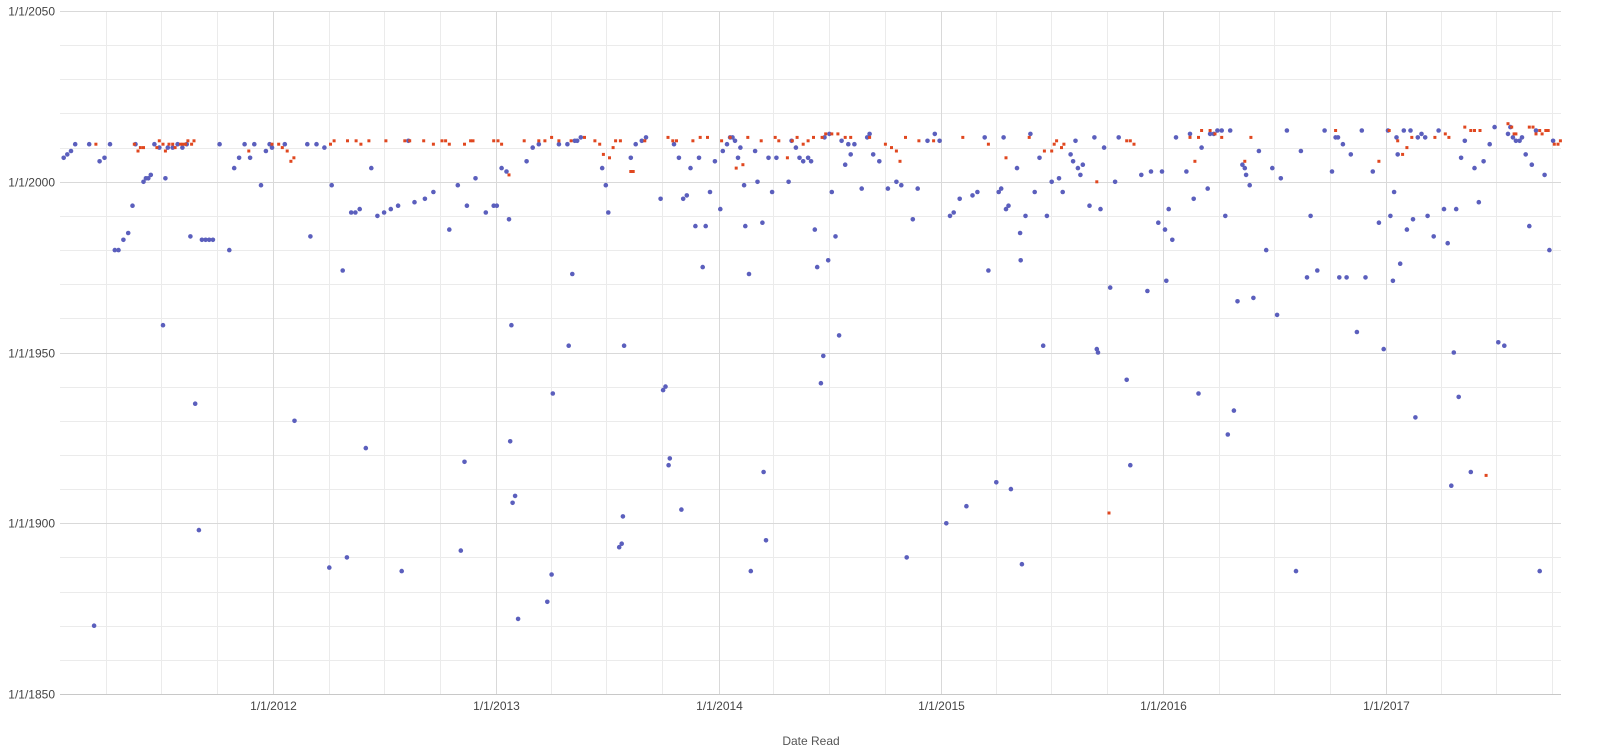  Describe the element at coordinates (31, 354) in the screenshot. I see `y-tick-label: 1/1/1950` at that location.